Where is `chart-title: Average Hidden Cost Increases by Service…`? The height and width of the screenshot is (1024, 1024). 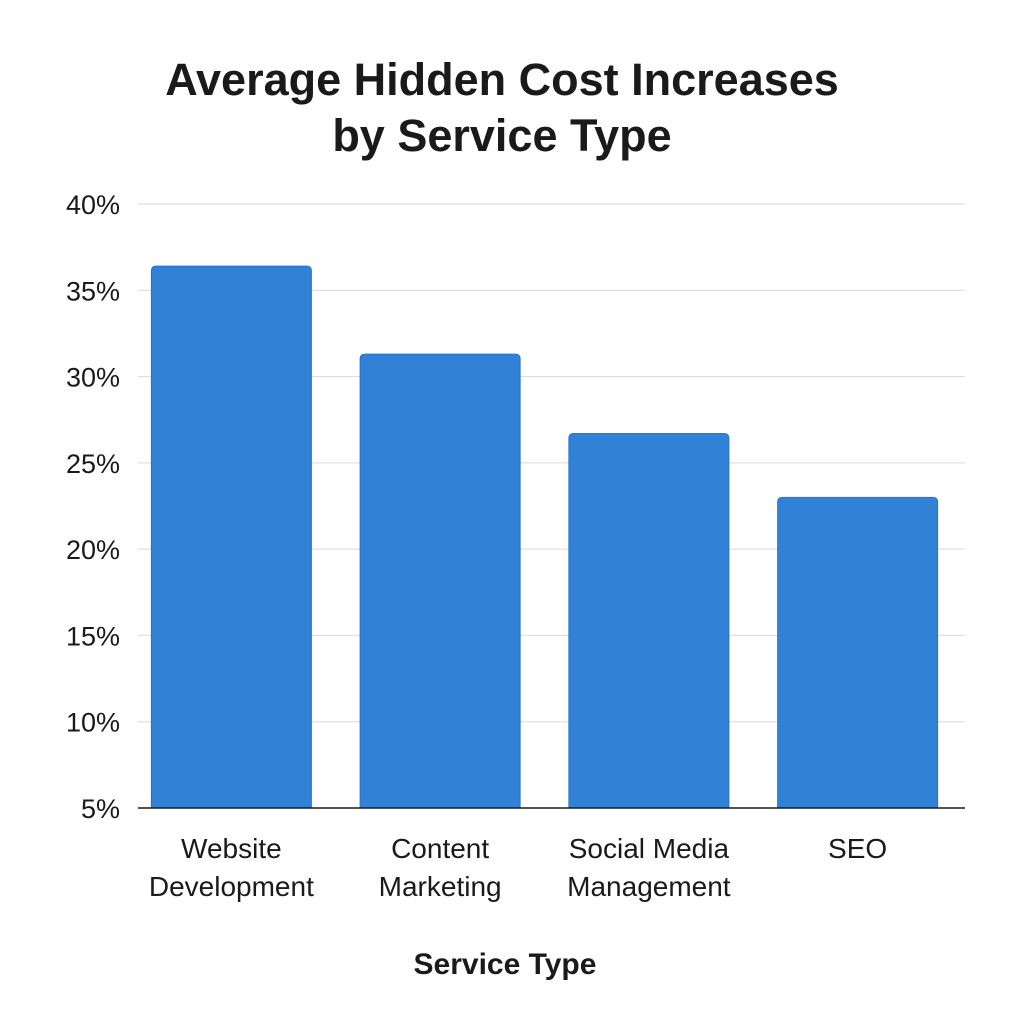
chart-title: Average Hidden Cost Increases by Service… is located at coordinates (502, 108).